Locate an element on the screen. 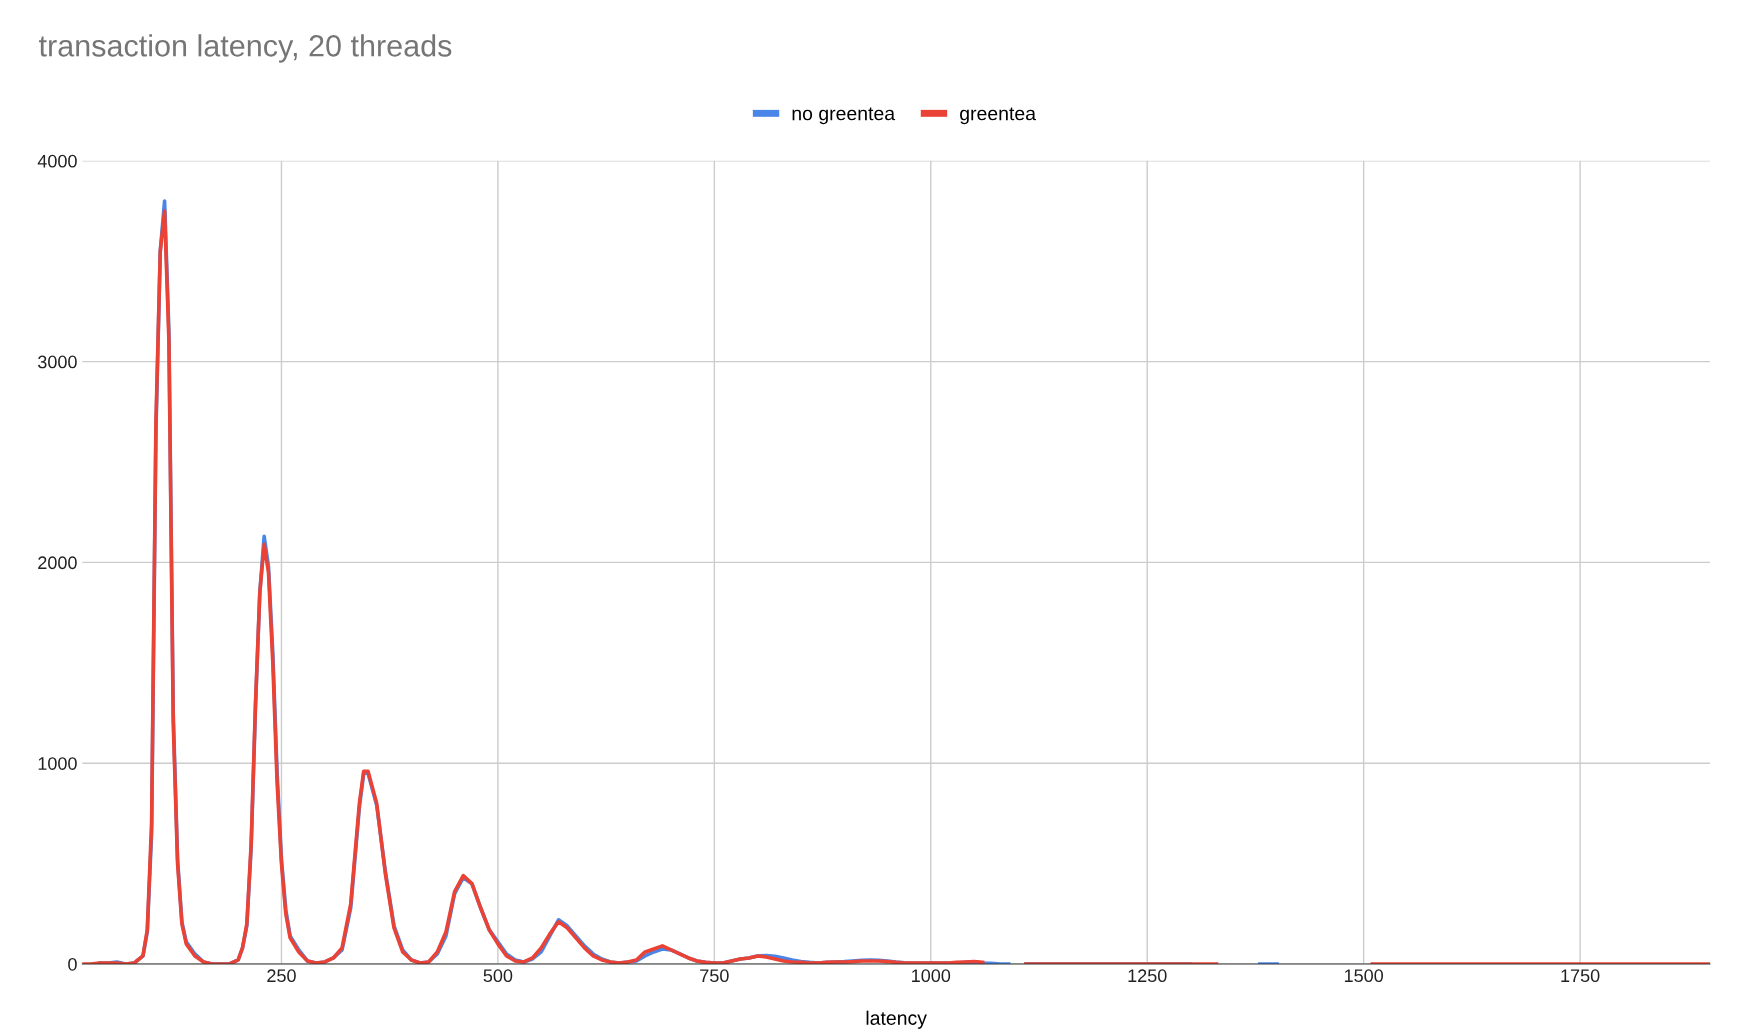 This screenshot has width=1752, height=1031. x-tick-label: 1500 is located at coordinates (1364, 976).